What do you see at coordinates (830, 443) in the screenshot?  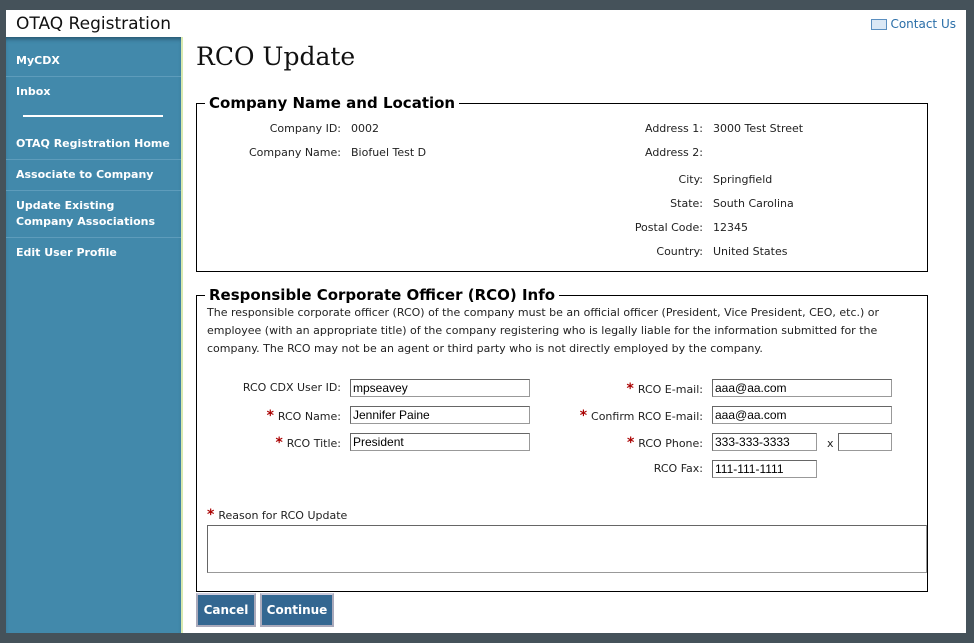 I see `phone-ext-label: x` at bounding box center [830, 443].